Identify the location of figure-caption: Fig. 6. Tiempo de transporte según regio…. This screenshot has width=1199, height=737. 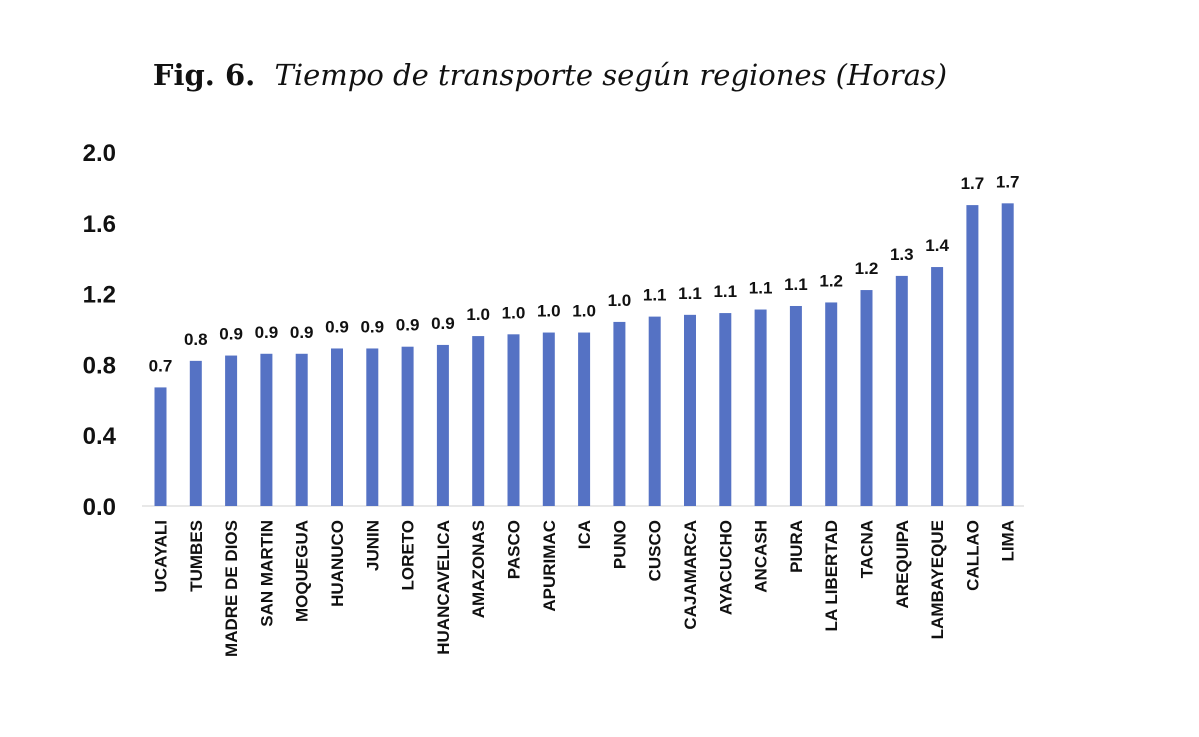
(550, 75).